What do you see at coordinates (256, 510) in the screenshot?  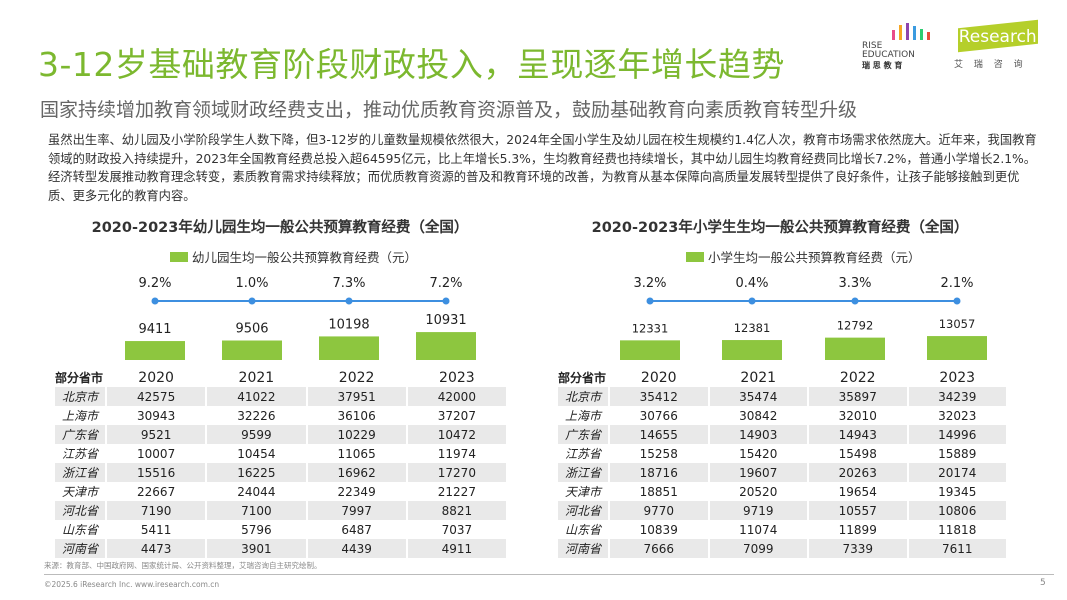 I see `value-cell: 7100` at bounding box center [256, 510].